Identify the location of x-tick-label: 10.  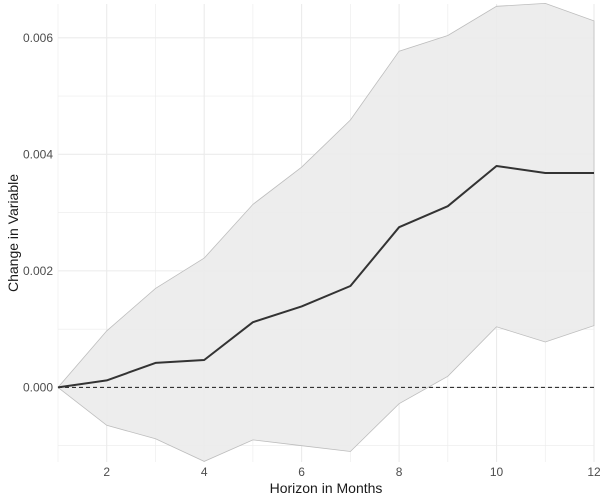
(497, 472).